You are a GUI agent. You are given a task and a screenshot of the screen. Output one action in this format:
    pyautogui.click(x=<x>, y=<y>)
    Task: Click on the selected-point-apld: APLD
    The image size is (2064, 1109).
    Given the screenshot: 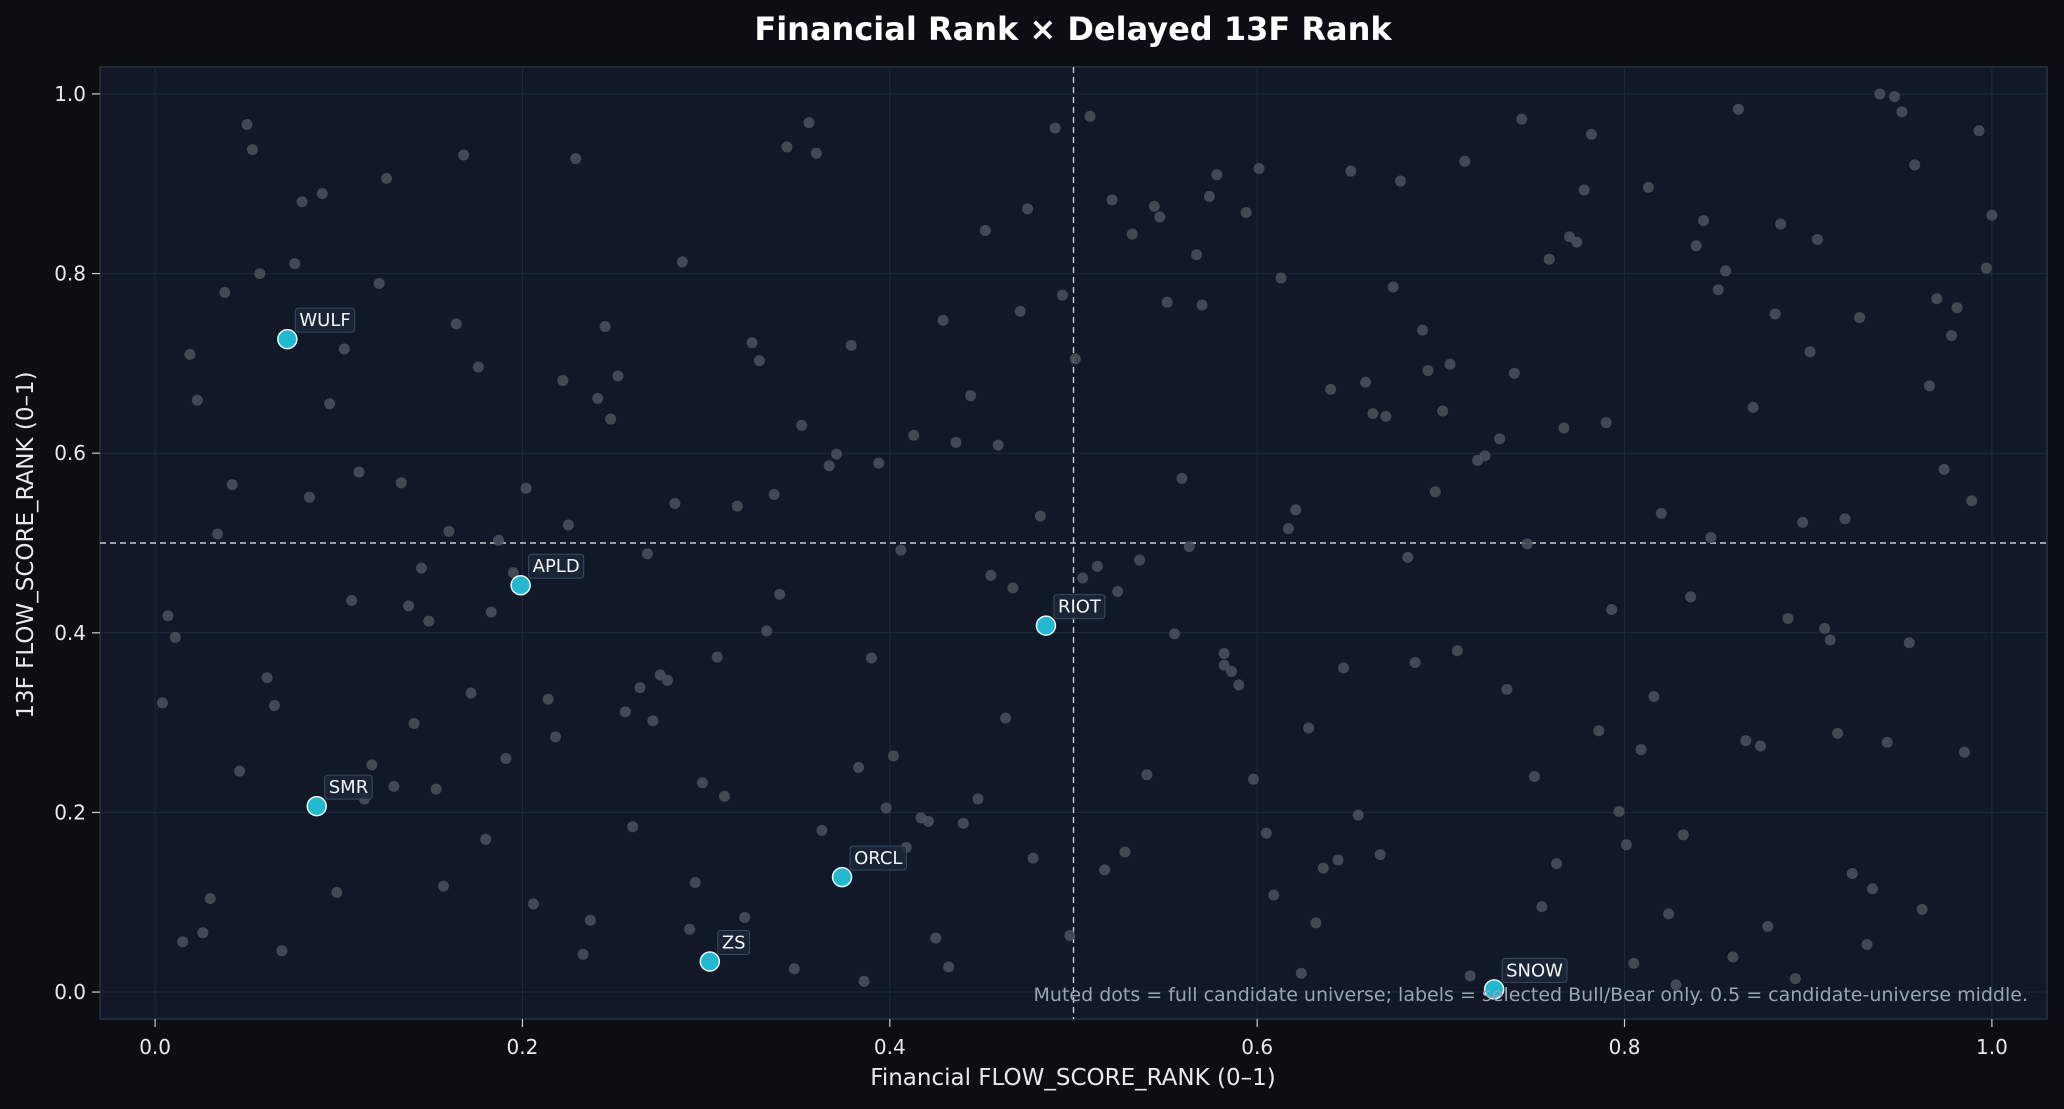 What is the action you would take?
    pyautogui.click(x=547, y=574)
    